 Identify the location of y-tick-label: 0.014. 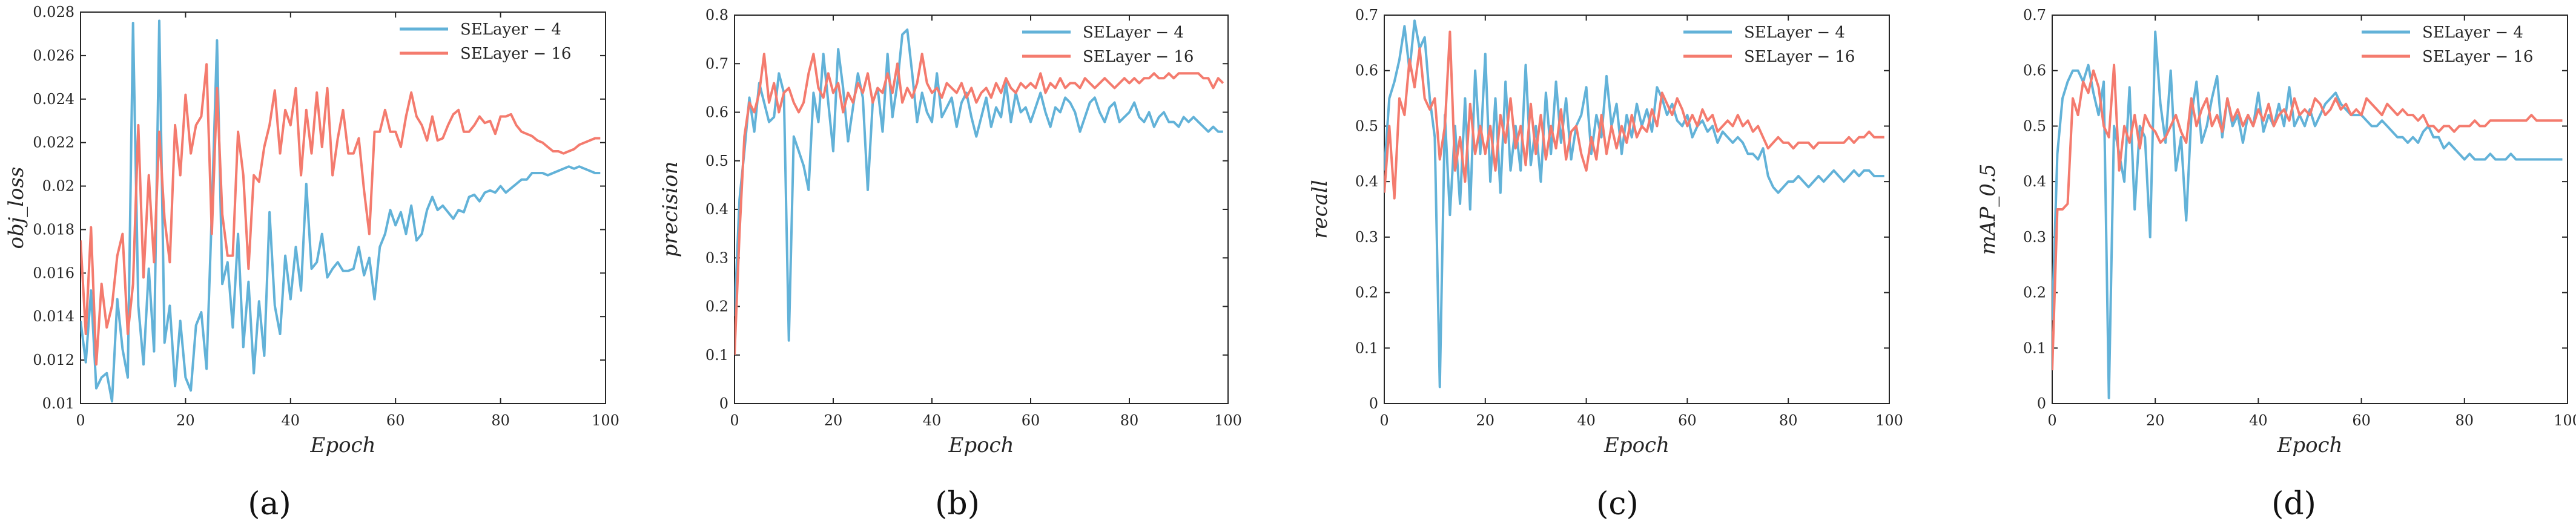
(53, 316).